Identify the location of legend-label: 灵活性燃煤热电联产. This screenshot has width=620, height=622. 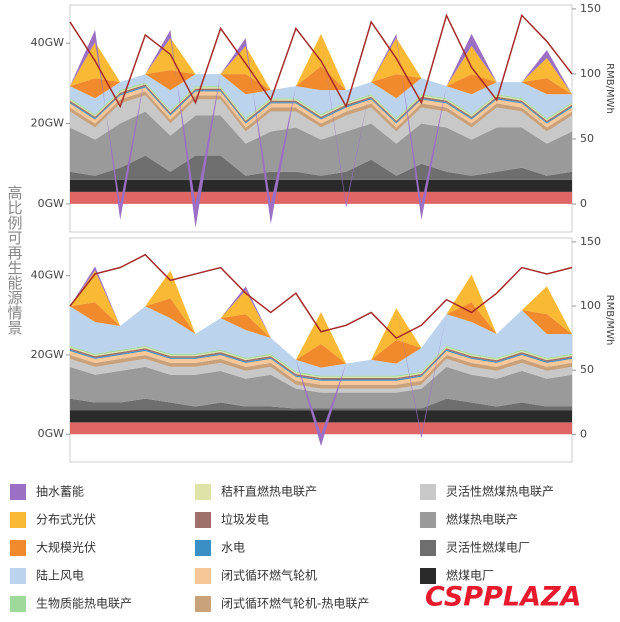
(500, 491).